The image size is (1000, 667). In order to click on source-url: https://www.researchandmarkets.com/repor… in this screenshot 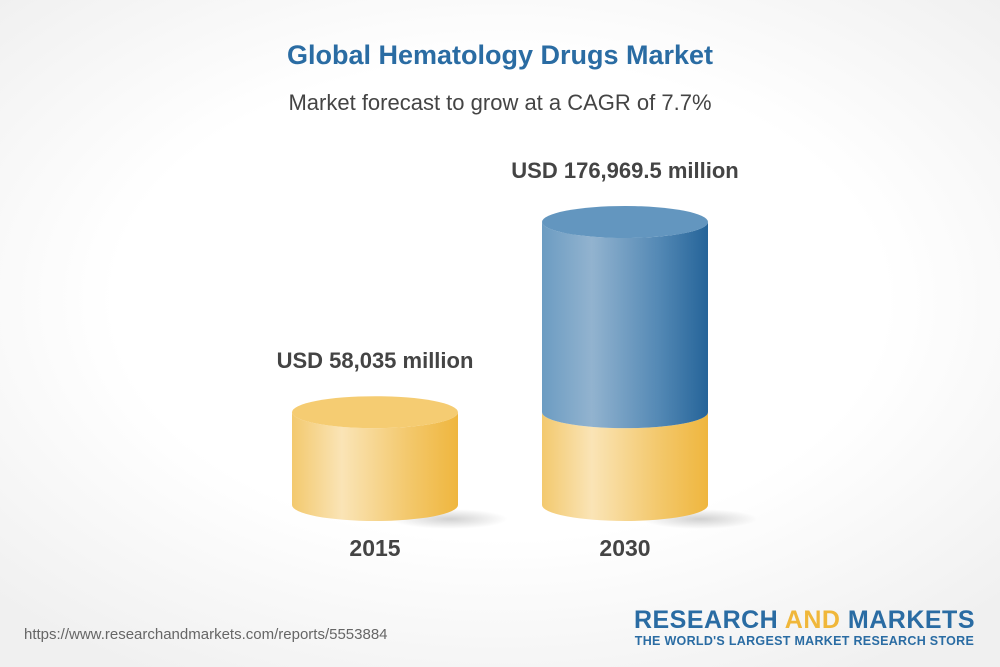, I will do `click(206, 634)`.